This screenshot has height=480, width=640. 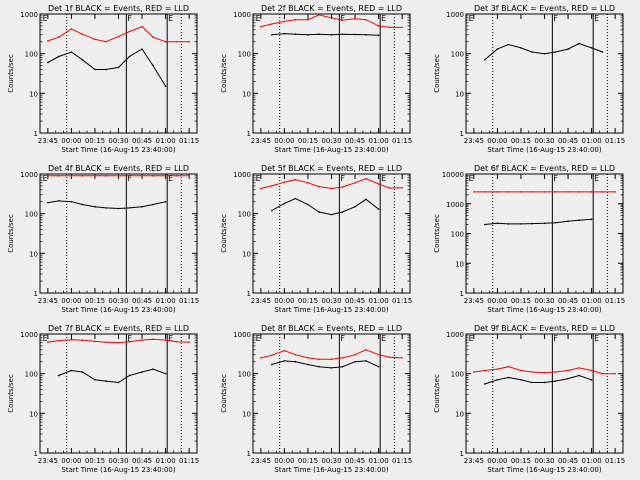 I want to click on x-tick-label: 23:45, so click(x=474, y=301).